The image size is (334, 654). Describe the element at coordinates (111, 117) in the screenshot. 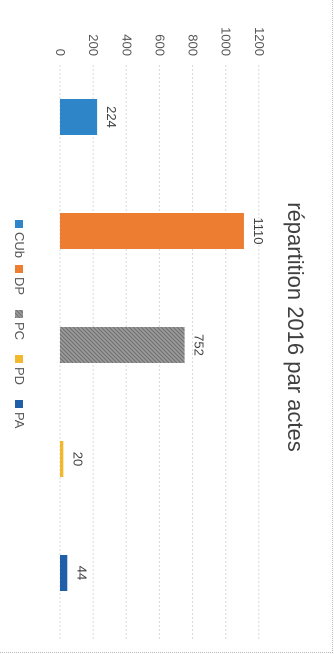

I see `data-label-cub: 224` at that location.